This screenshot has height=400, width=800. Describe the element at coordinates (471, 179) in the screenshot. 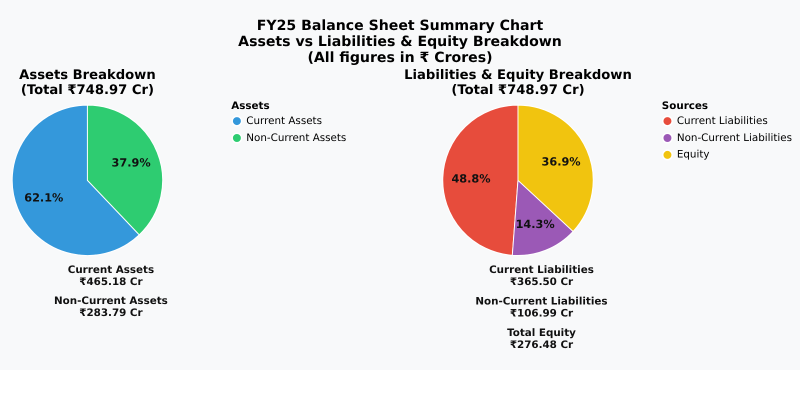

I see `data-label: 48.8%` at that location.